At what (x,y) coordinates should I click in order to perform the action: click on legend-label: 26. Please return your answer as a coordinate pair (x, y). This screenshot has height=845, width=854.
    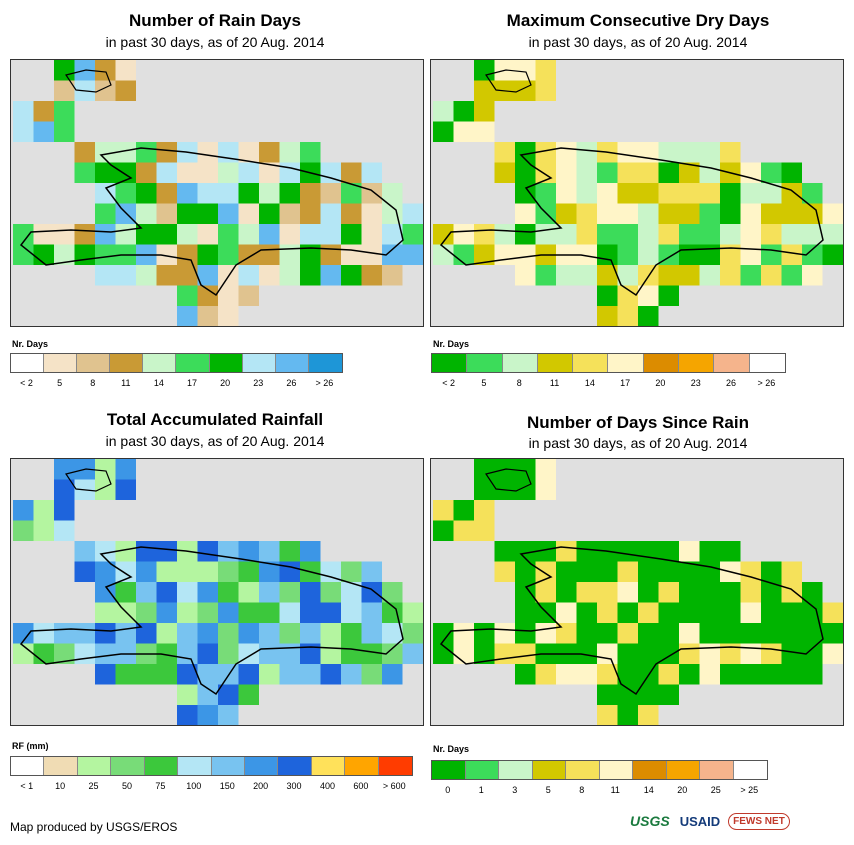
    Looking at the image, I should click on (731, 383).